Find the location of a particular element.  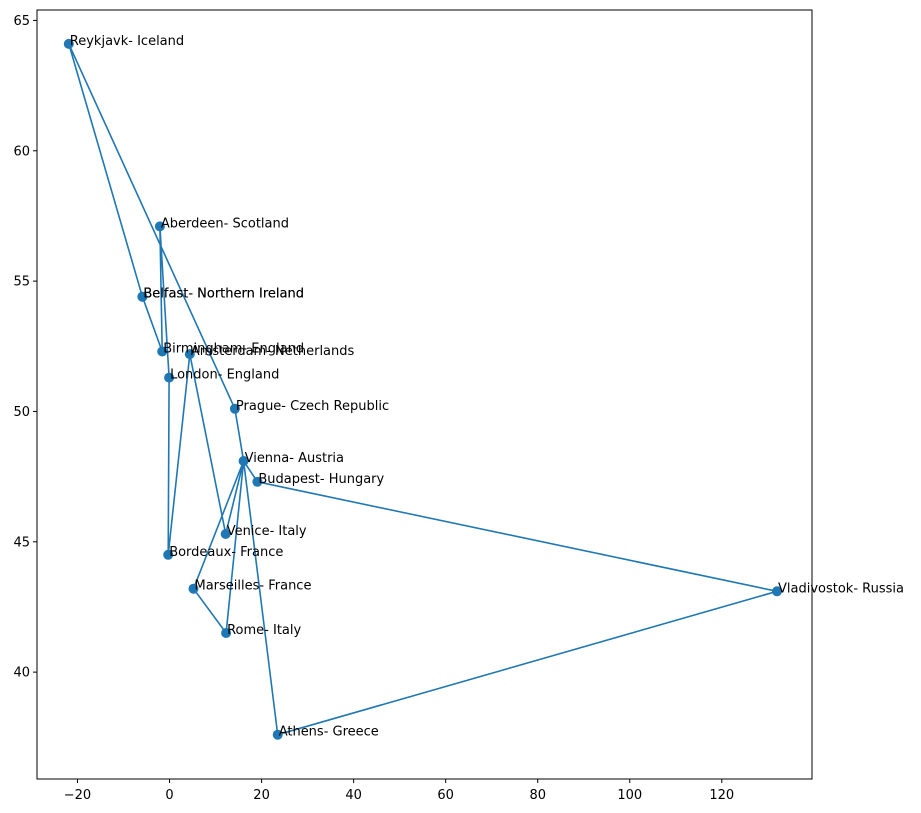

y-tick-label: 60 is located at coordinates (21, 151).